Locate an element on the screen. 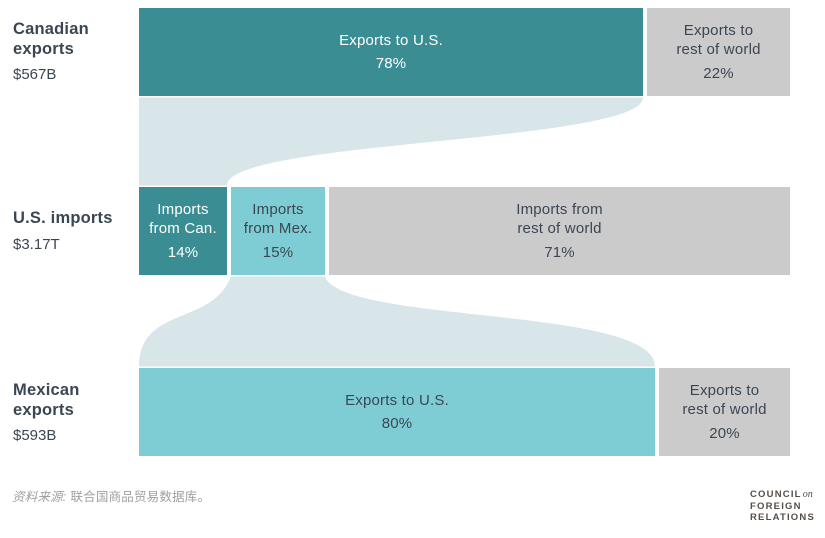 This screenshot has height=538, width=825. bar-us-imports-from-canada: Imports from Can. 14% is located at coordinates (183, 231).